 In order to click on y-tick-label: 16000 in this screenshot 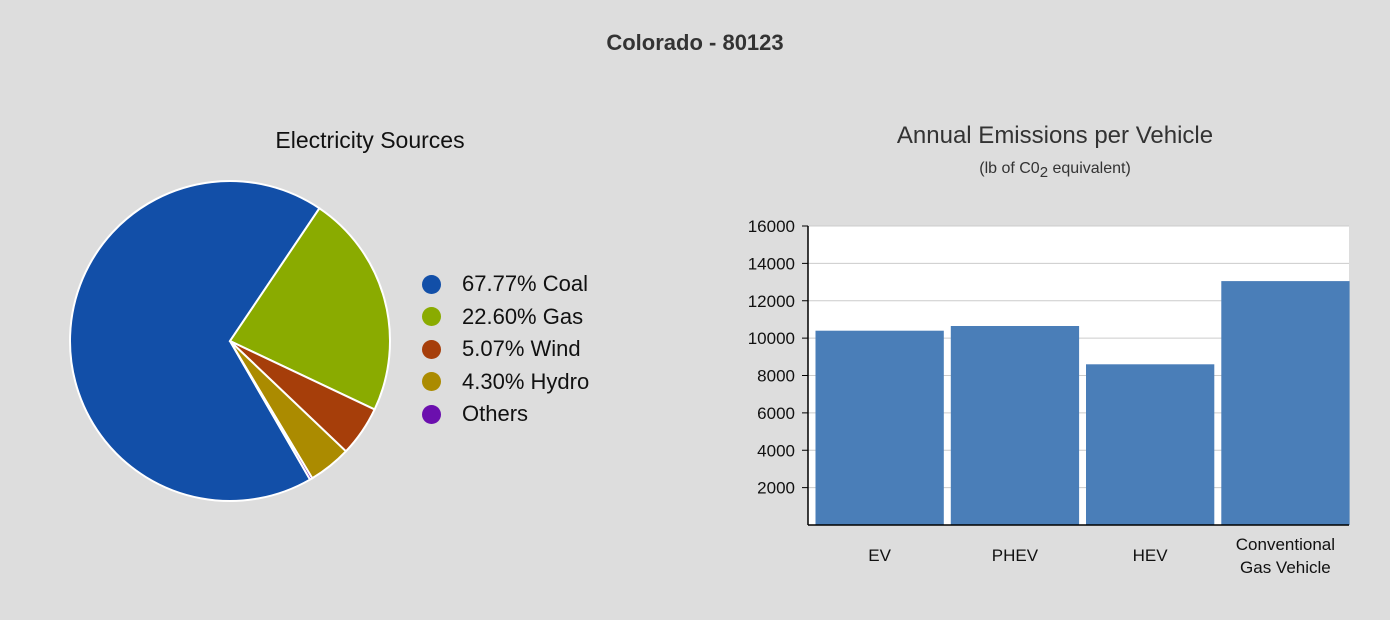, I will do `click(771, 226)`.